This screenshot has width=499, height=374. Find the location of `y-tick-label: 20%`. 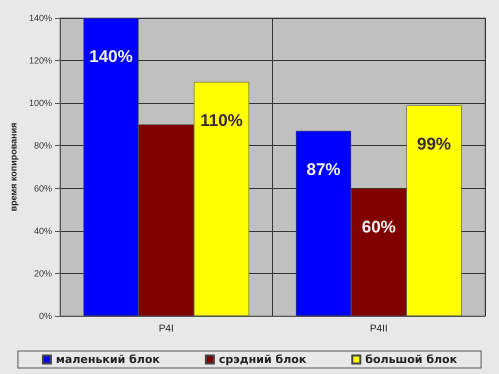

y-tick-label: 20% is located at coordinates (43, 273).